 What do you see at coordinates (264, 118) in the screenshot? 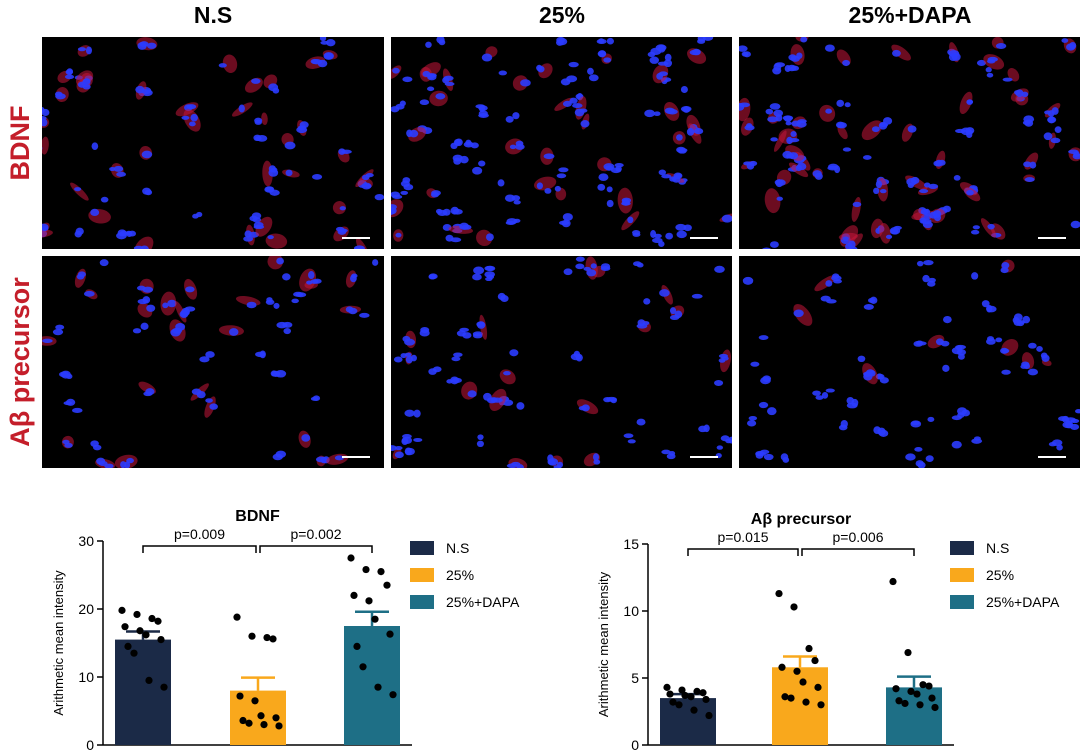
I see `cytoplasm-stain` at bounding box center [264, 118].